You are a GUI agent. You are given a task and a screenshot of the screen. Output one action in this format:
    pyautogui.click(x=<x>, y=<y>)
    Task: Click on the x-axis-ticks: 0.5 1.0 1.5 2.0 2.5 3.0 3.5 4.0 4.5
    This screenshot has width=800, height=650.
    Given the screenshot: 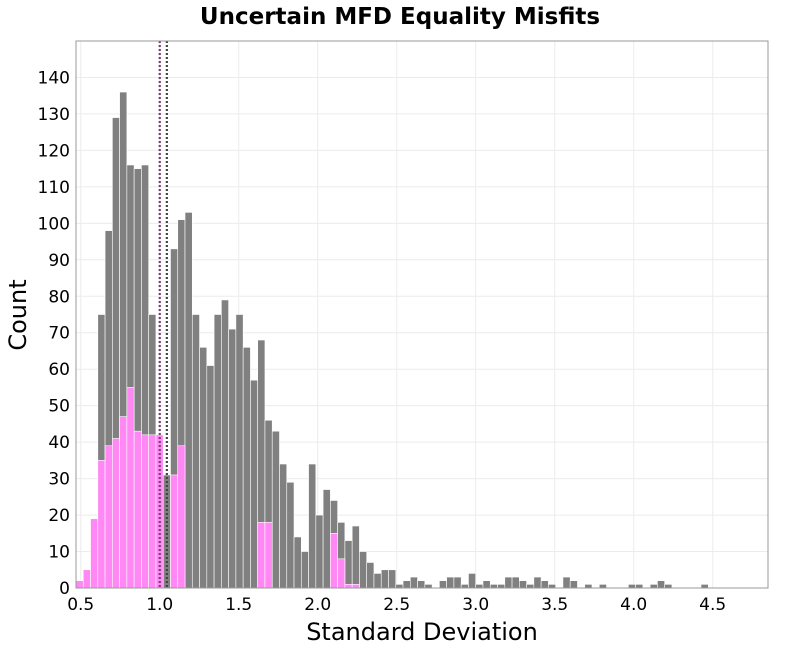 What is the action you would take?
    pyautogui.click(x=396, y=605)
    